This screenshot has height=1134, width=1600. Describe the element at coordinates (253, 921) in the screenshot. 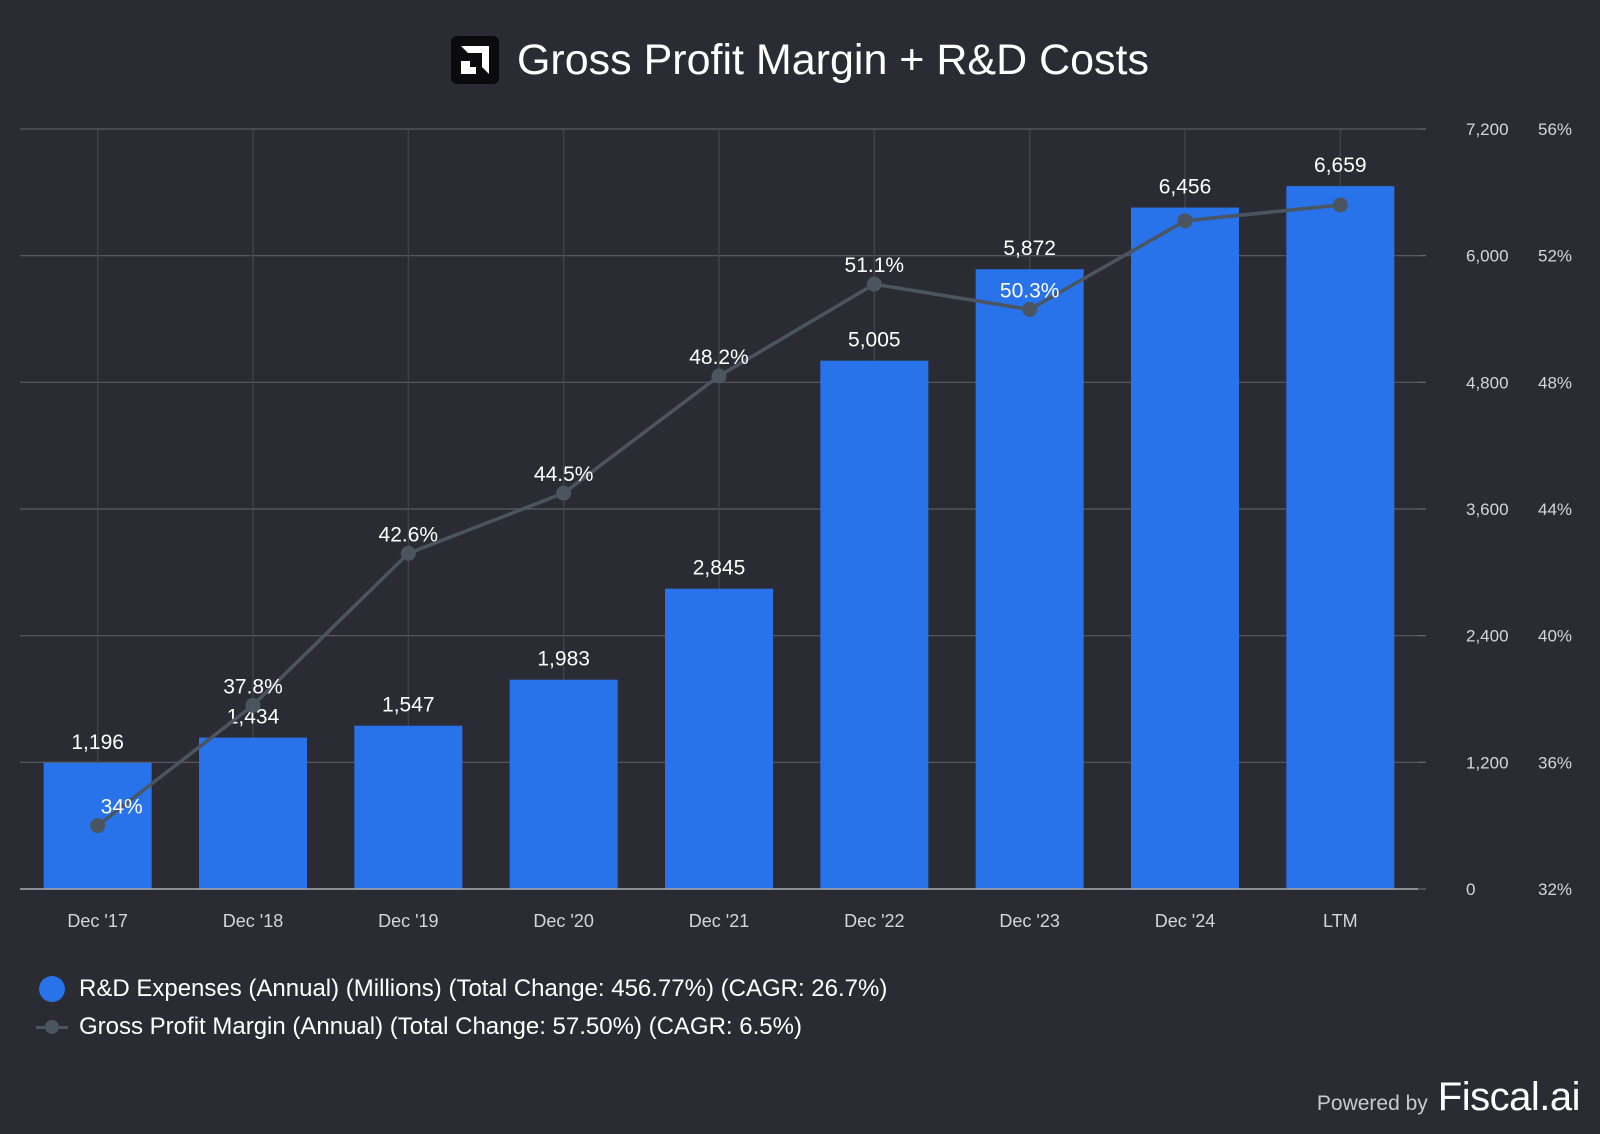

I see `x-tick-label: Dec '18` at that location.